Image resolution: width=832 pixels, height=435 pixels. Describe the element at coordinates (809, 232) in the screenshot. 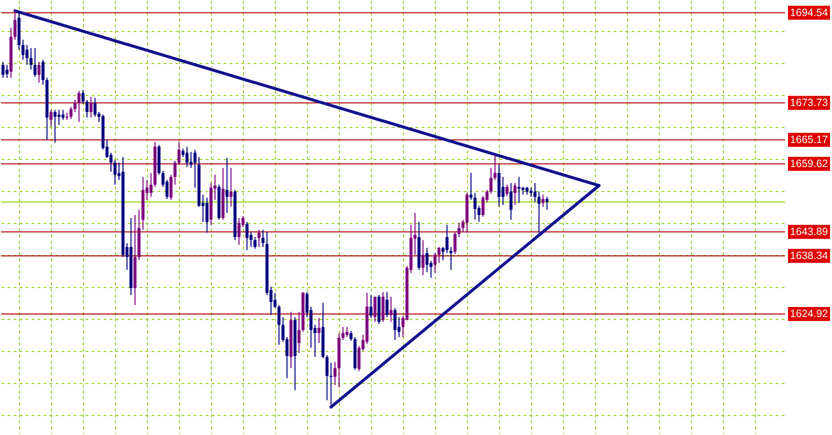

I see `ref-line-label: 1643.89` at that location.